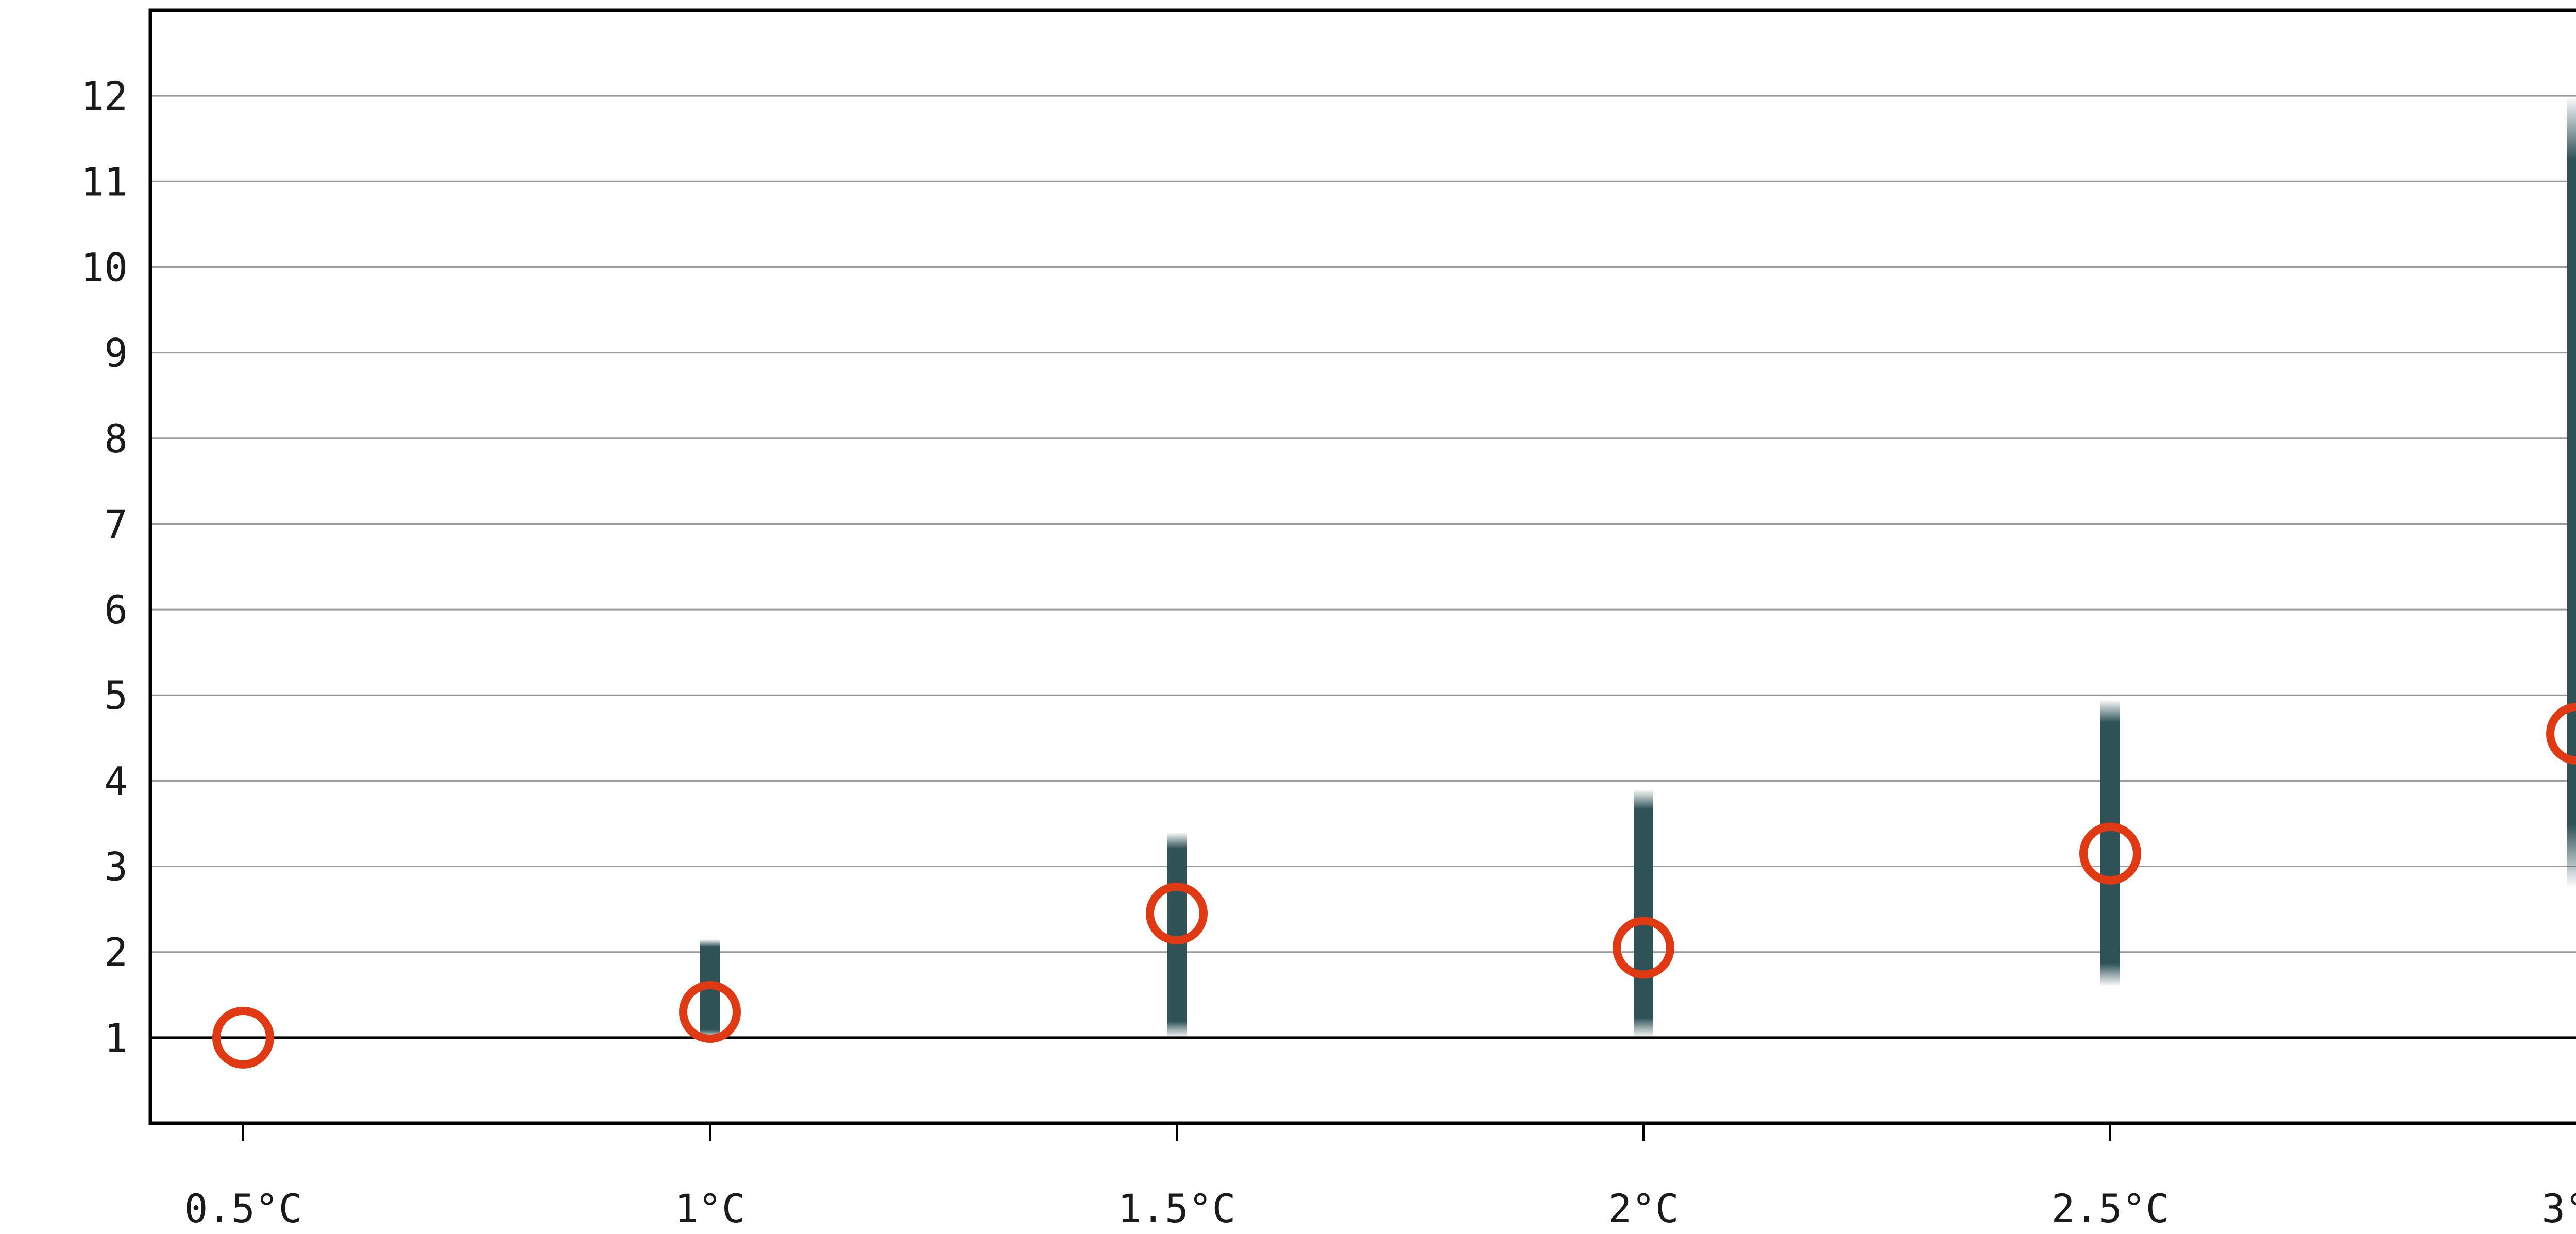 This screenshot has width=2576, height=1234. What do you see at coordinates (104, 182) in the screenshot?
I see `y-tick-label: 11` at bounding box center [104, 182].